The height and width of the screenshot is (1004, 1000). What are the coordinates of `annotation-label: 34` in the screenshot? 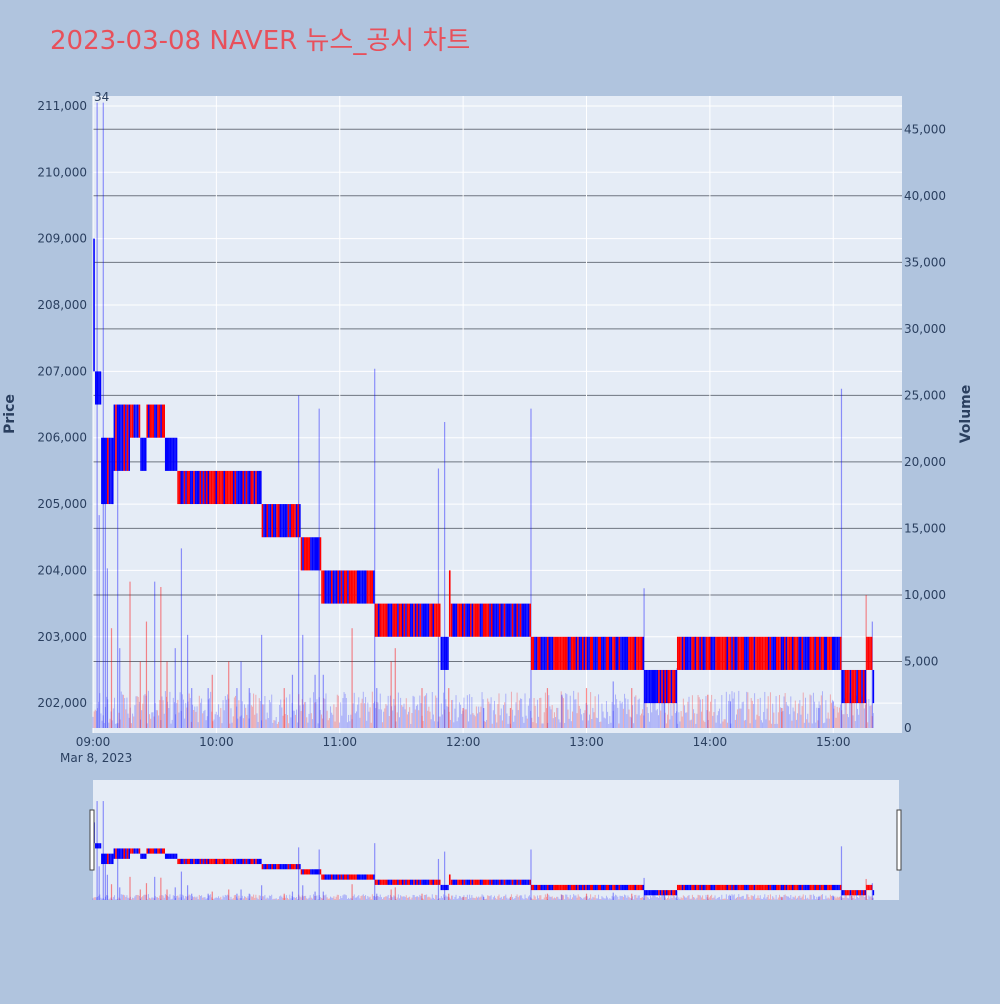 It's located at (101, 97).